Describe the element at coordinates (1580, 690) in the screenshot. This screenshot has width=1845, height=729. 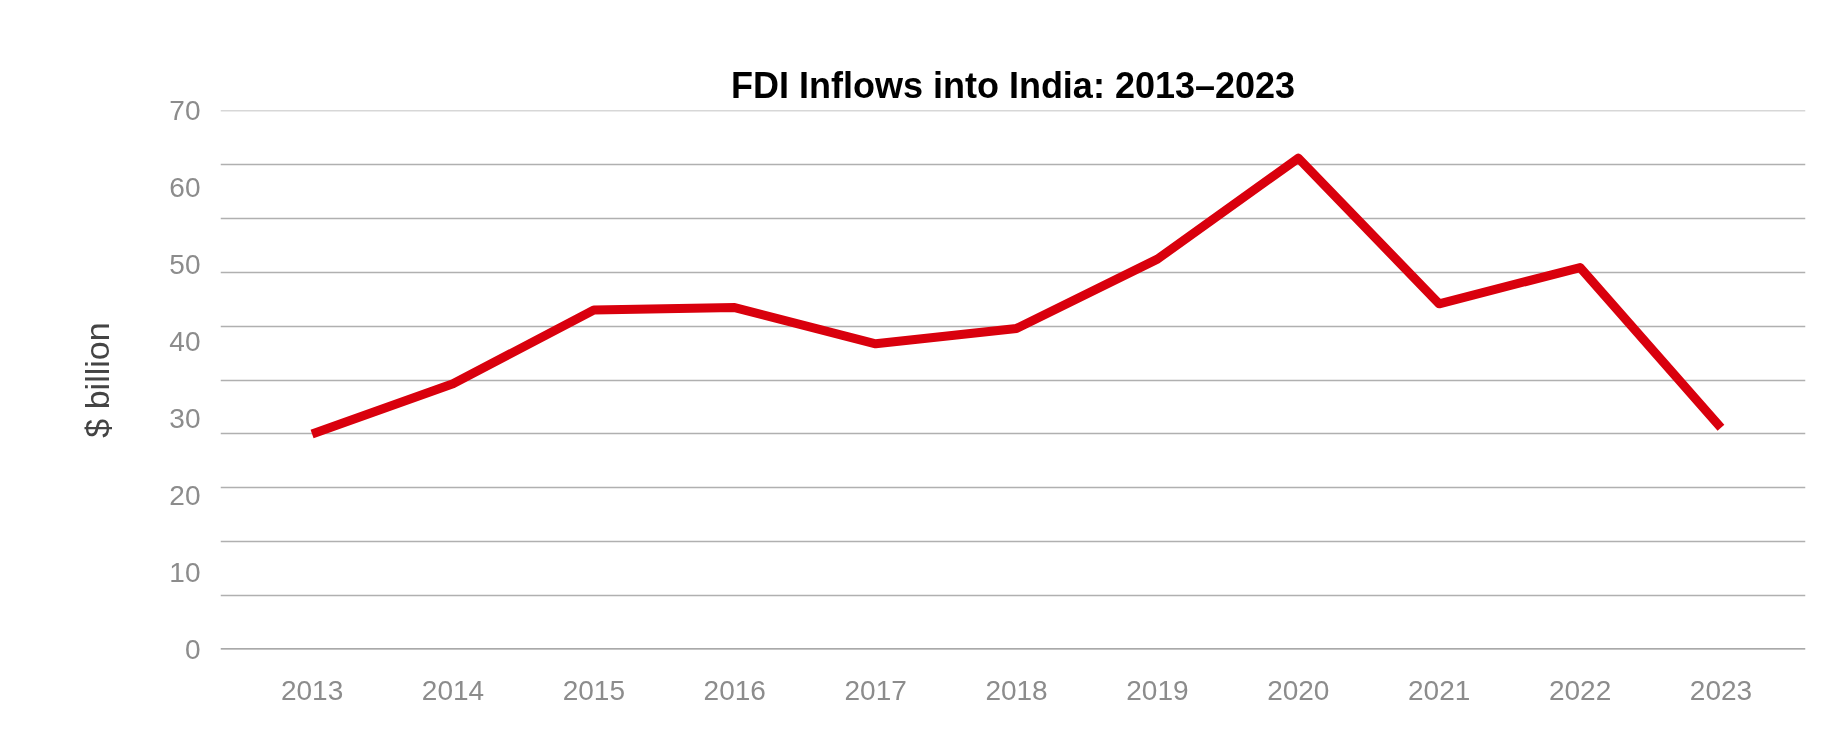
I see `x-tick-label: 2022` at that location.